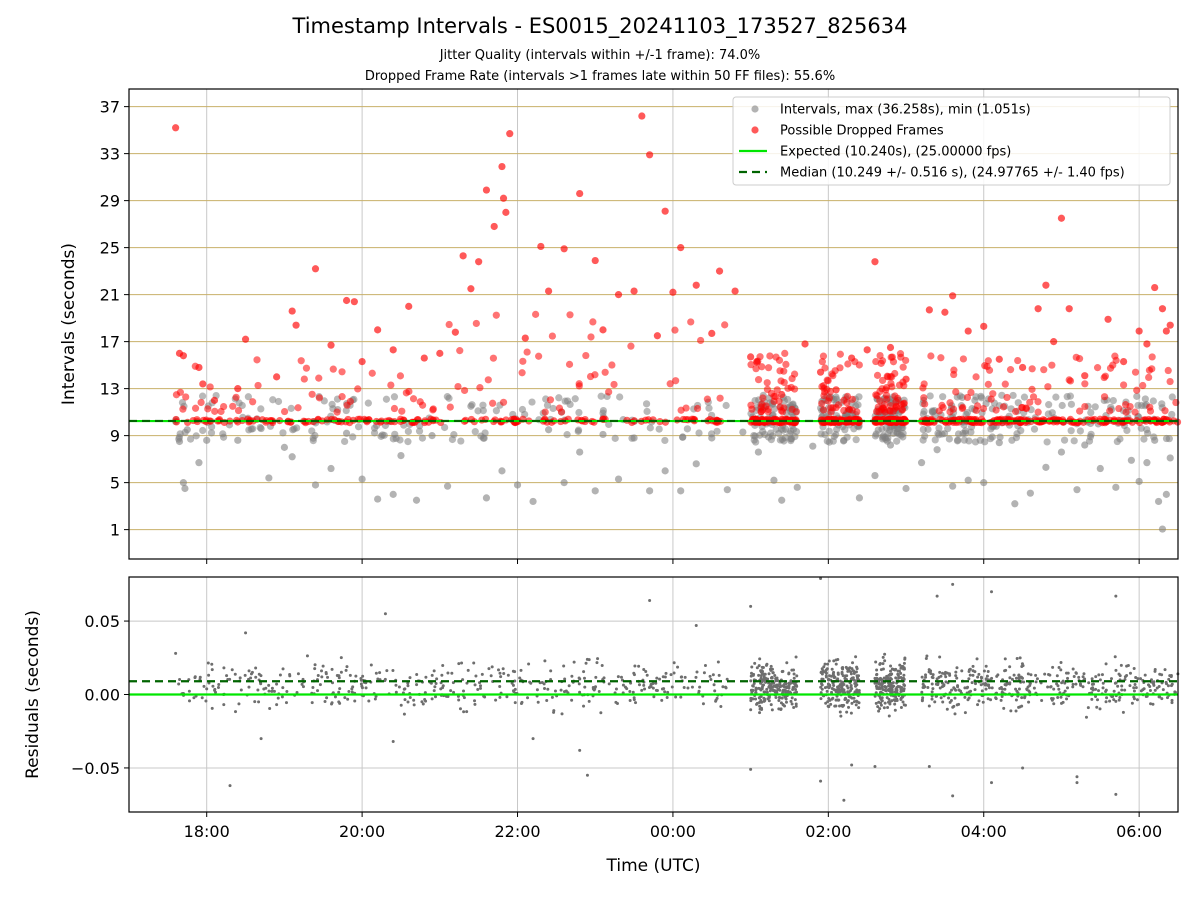 This screenshot has height=900, width=1200. What do you see at coordinates (895, 152) in the screenshot?
I see `legend-label: Expected (10.240s), (25.00000 fps)` at bounding box center [895, 152].